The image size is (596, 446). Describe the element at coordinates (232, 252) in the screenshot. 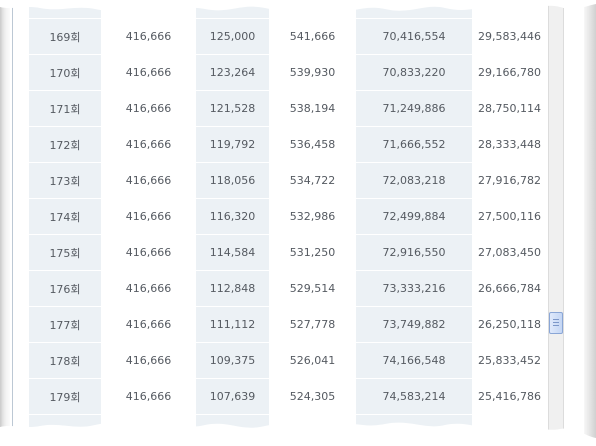

I see `cell-interest: 114,584` at that location.